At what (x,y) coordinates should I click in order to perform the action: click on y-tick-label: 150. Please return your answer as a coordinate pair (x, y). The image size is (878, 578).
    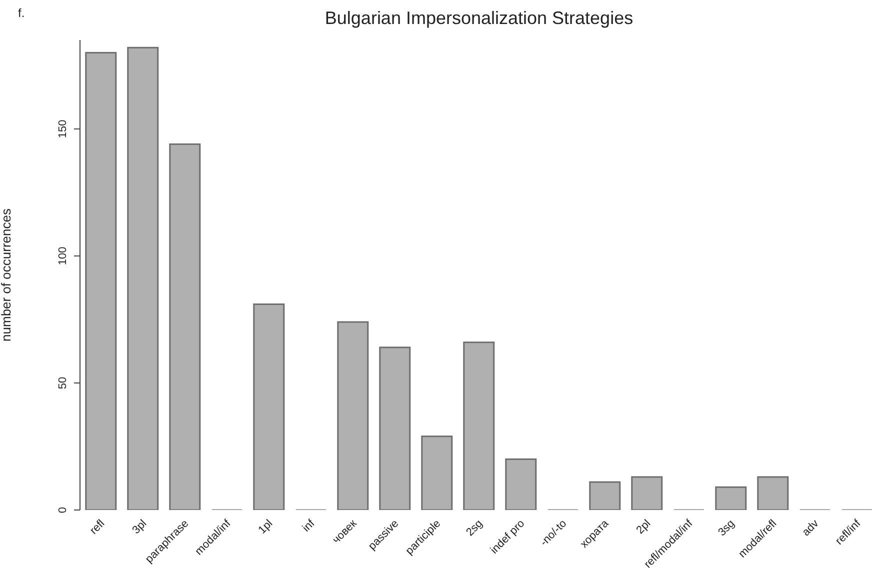
    Looking at the image, I should click on (63, 129).